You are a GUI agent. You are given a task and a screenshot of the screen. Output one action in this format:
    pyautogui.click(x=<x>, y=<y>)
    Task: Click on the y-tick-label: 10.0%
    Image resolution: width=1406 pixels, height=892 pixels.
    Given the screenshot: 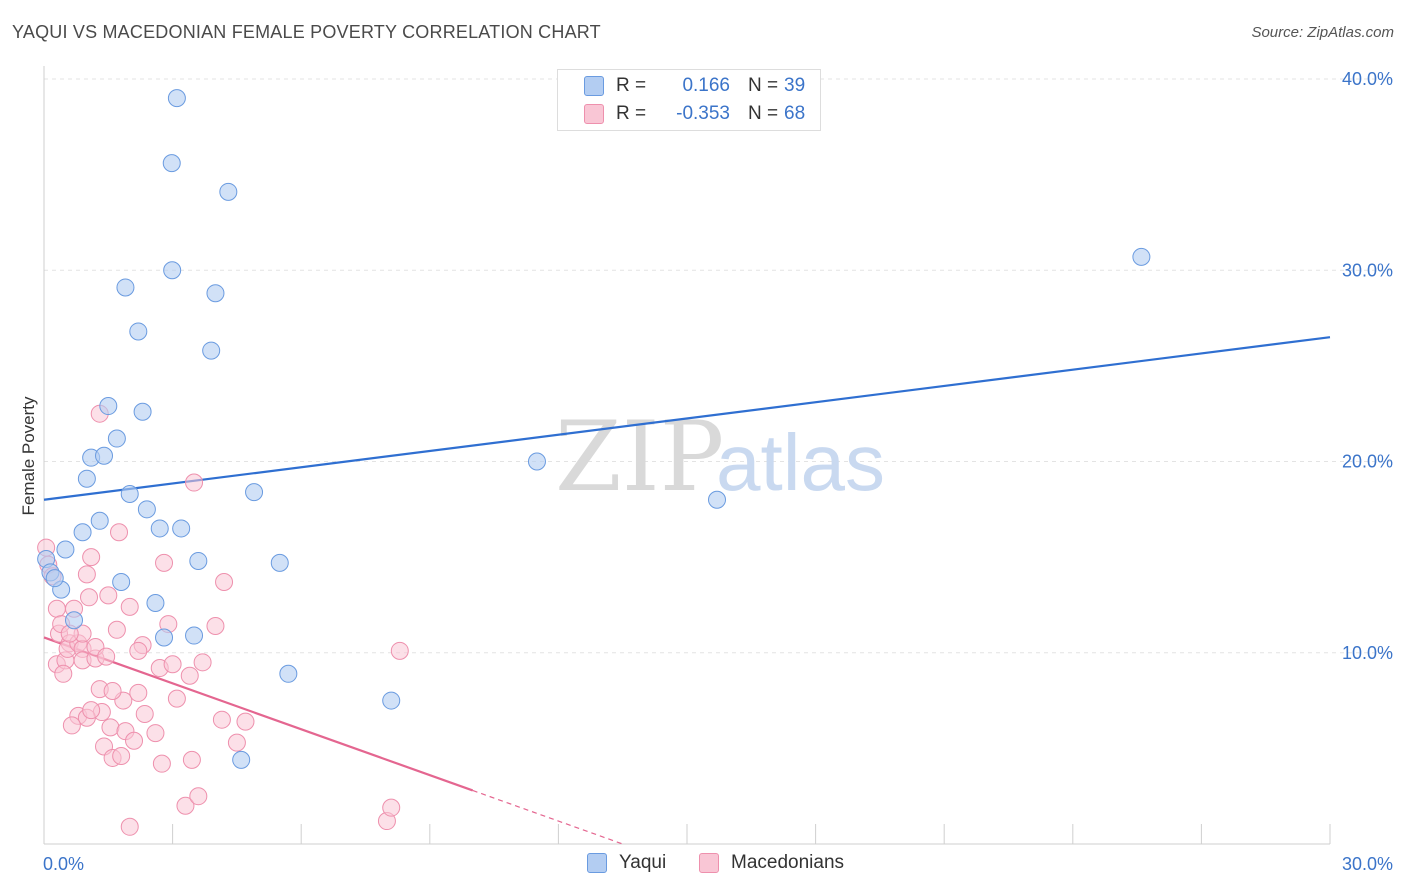 What is the action you would take?
    pyautogui.click(x=1367, y=653)
    